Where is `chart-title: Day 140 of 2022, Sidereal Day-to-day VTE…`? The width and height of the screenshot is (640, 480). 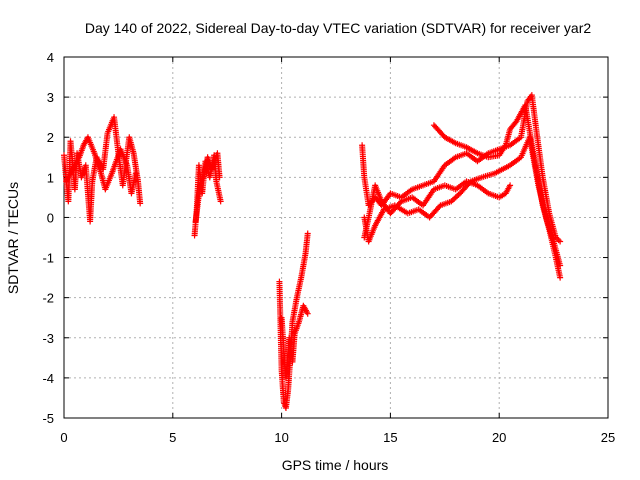 chart-title: Day 140 of 2022, Sidereal Day-to-day VTE… is located at coordinates (338, 28).